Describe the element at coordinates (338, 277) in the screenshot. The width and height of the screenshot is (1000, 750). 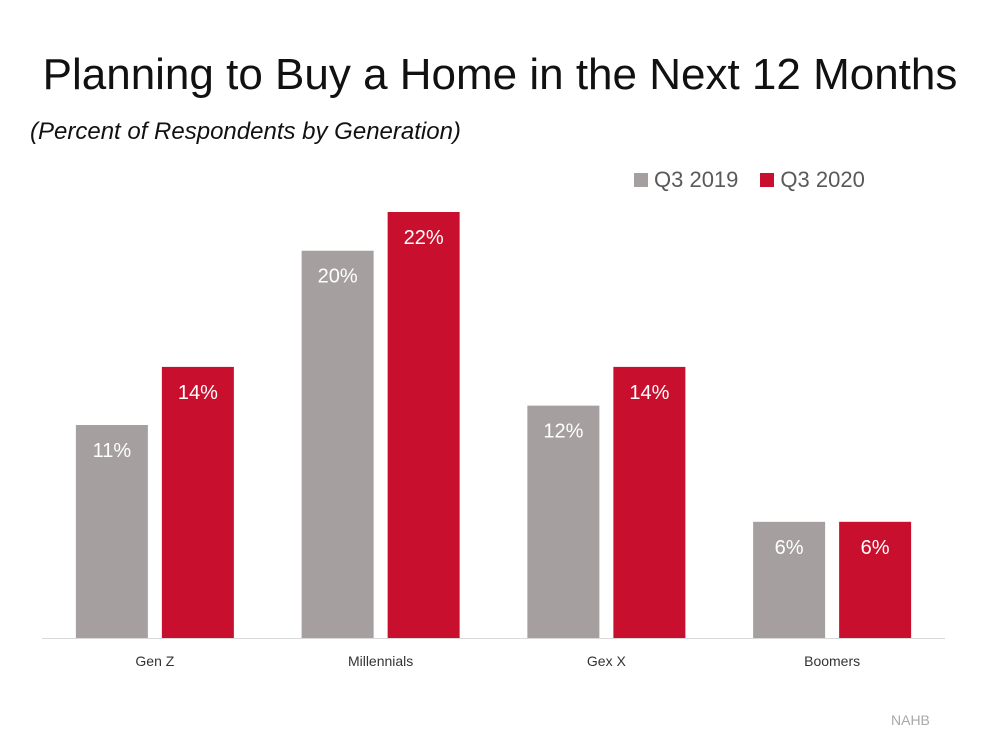
I see `data-label-millennials-q3-2019: 20%` at that location.